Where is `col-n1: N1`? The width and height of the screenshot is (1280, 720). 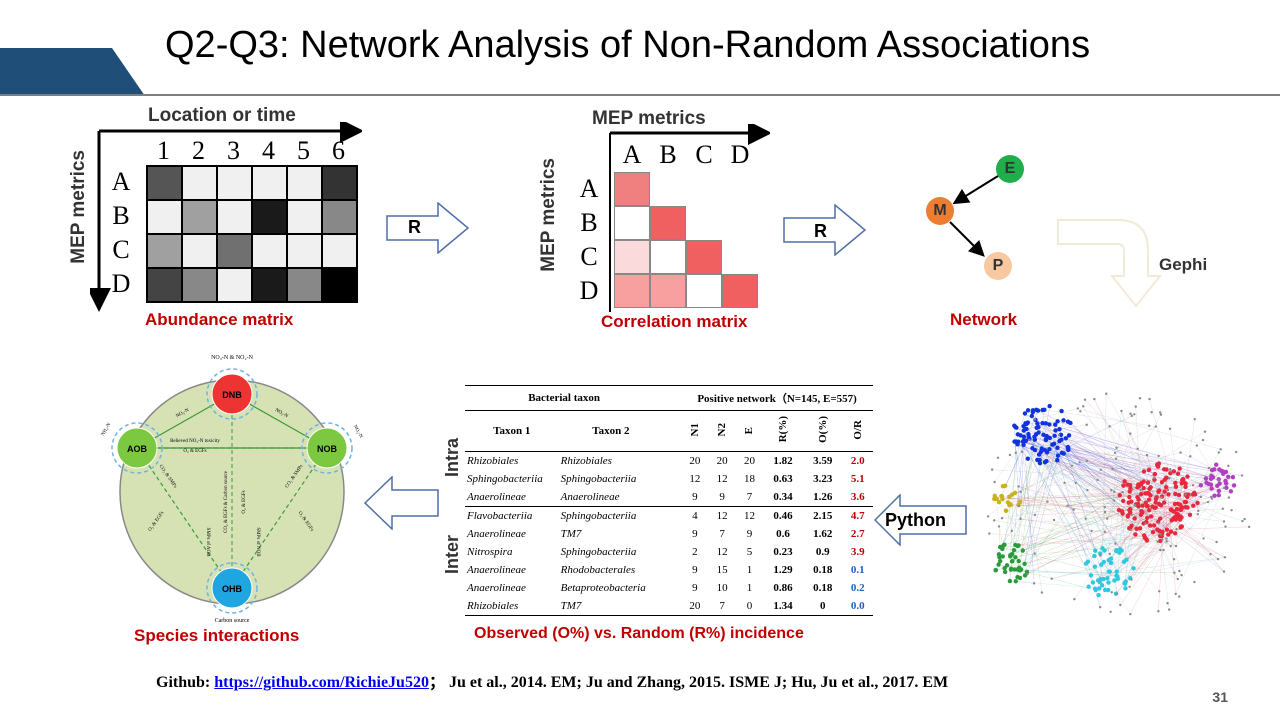 col-n1: N1 is located at coordinates (694, 429).